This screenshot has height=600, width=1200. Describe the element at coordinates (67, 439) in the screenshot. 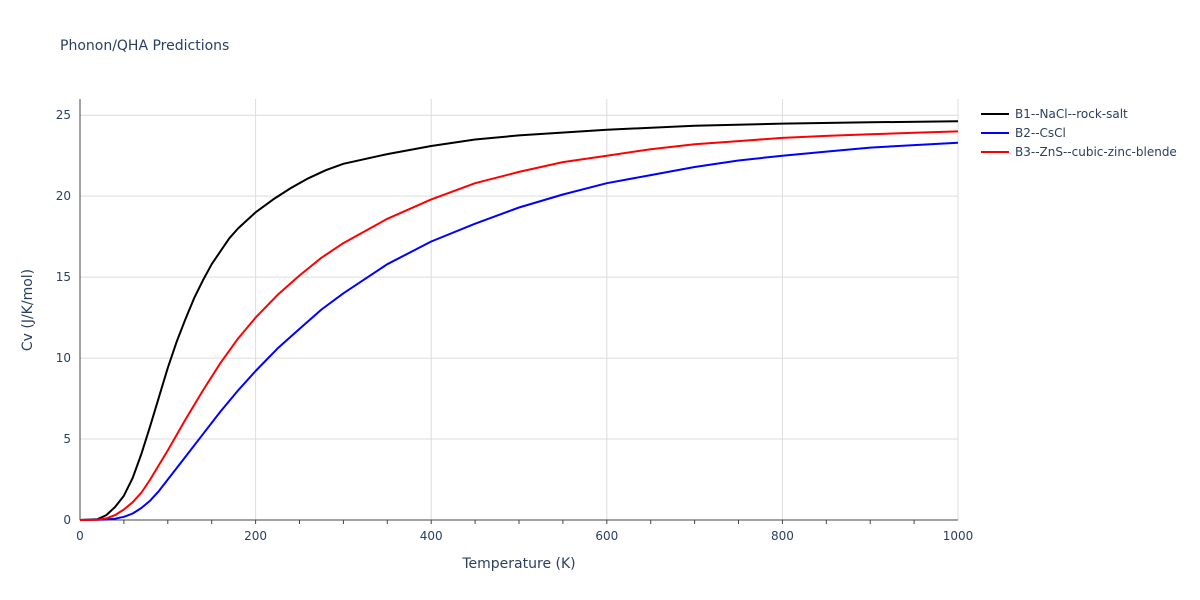

I see `y-tick-label: 5` at that location.